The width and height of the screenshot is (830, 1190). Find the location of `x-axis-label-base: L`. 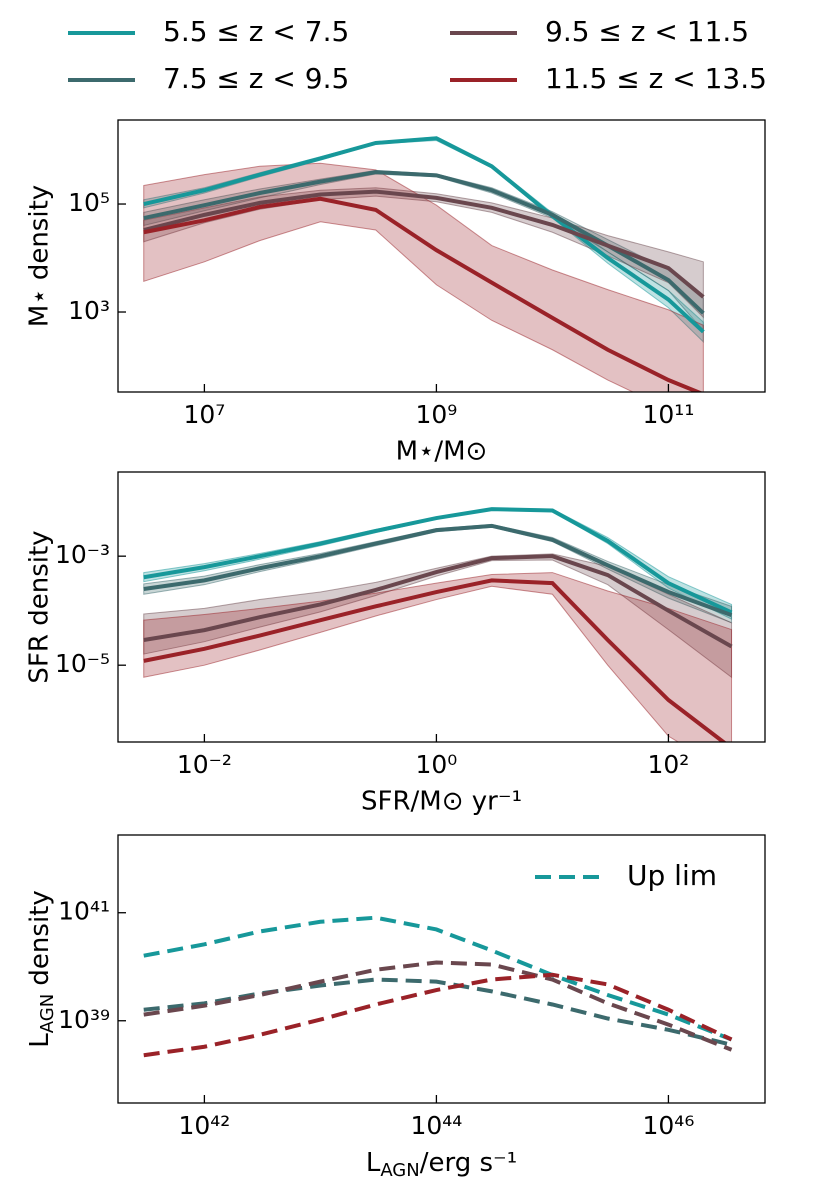

x-axis-label-base: L is located at coordinates (373, 1163).